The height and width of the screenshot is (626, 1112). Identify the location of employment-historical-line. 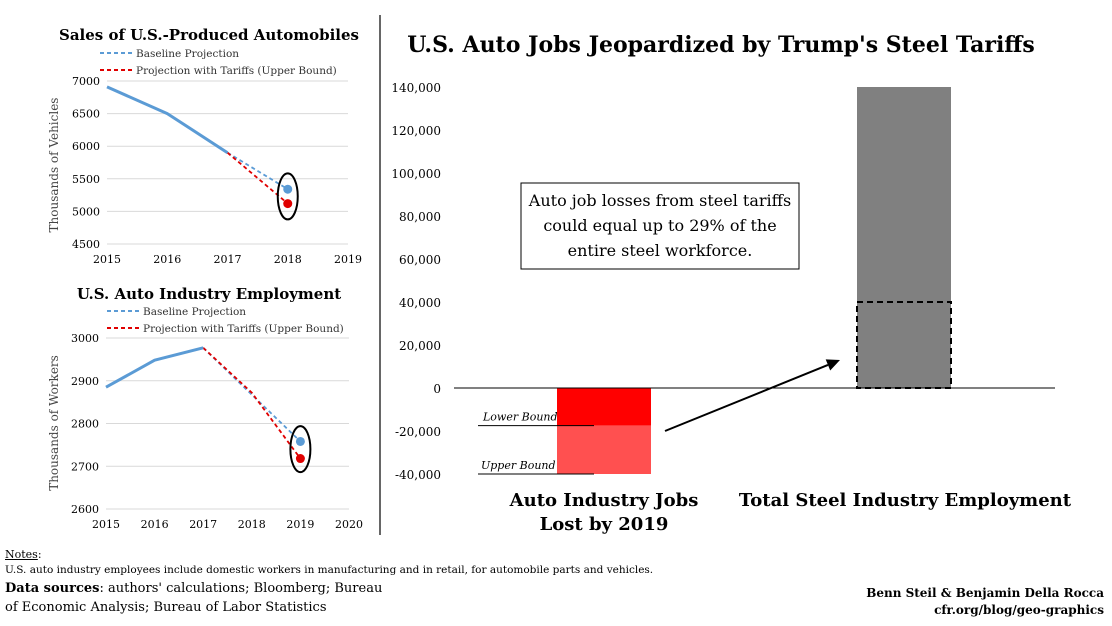
(154, 367).